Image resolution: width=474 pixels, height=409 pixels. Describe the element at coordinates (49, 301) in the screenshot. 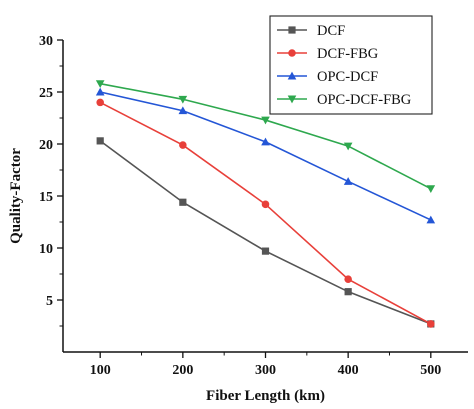

I see `y-tick-label: 5` at that location.